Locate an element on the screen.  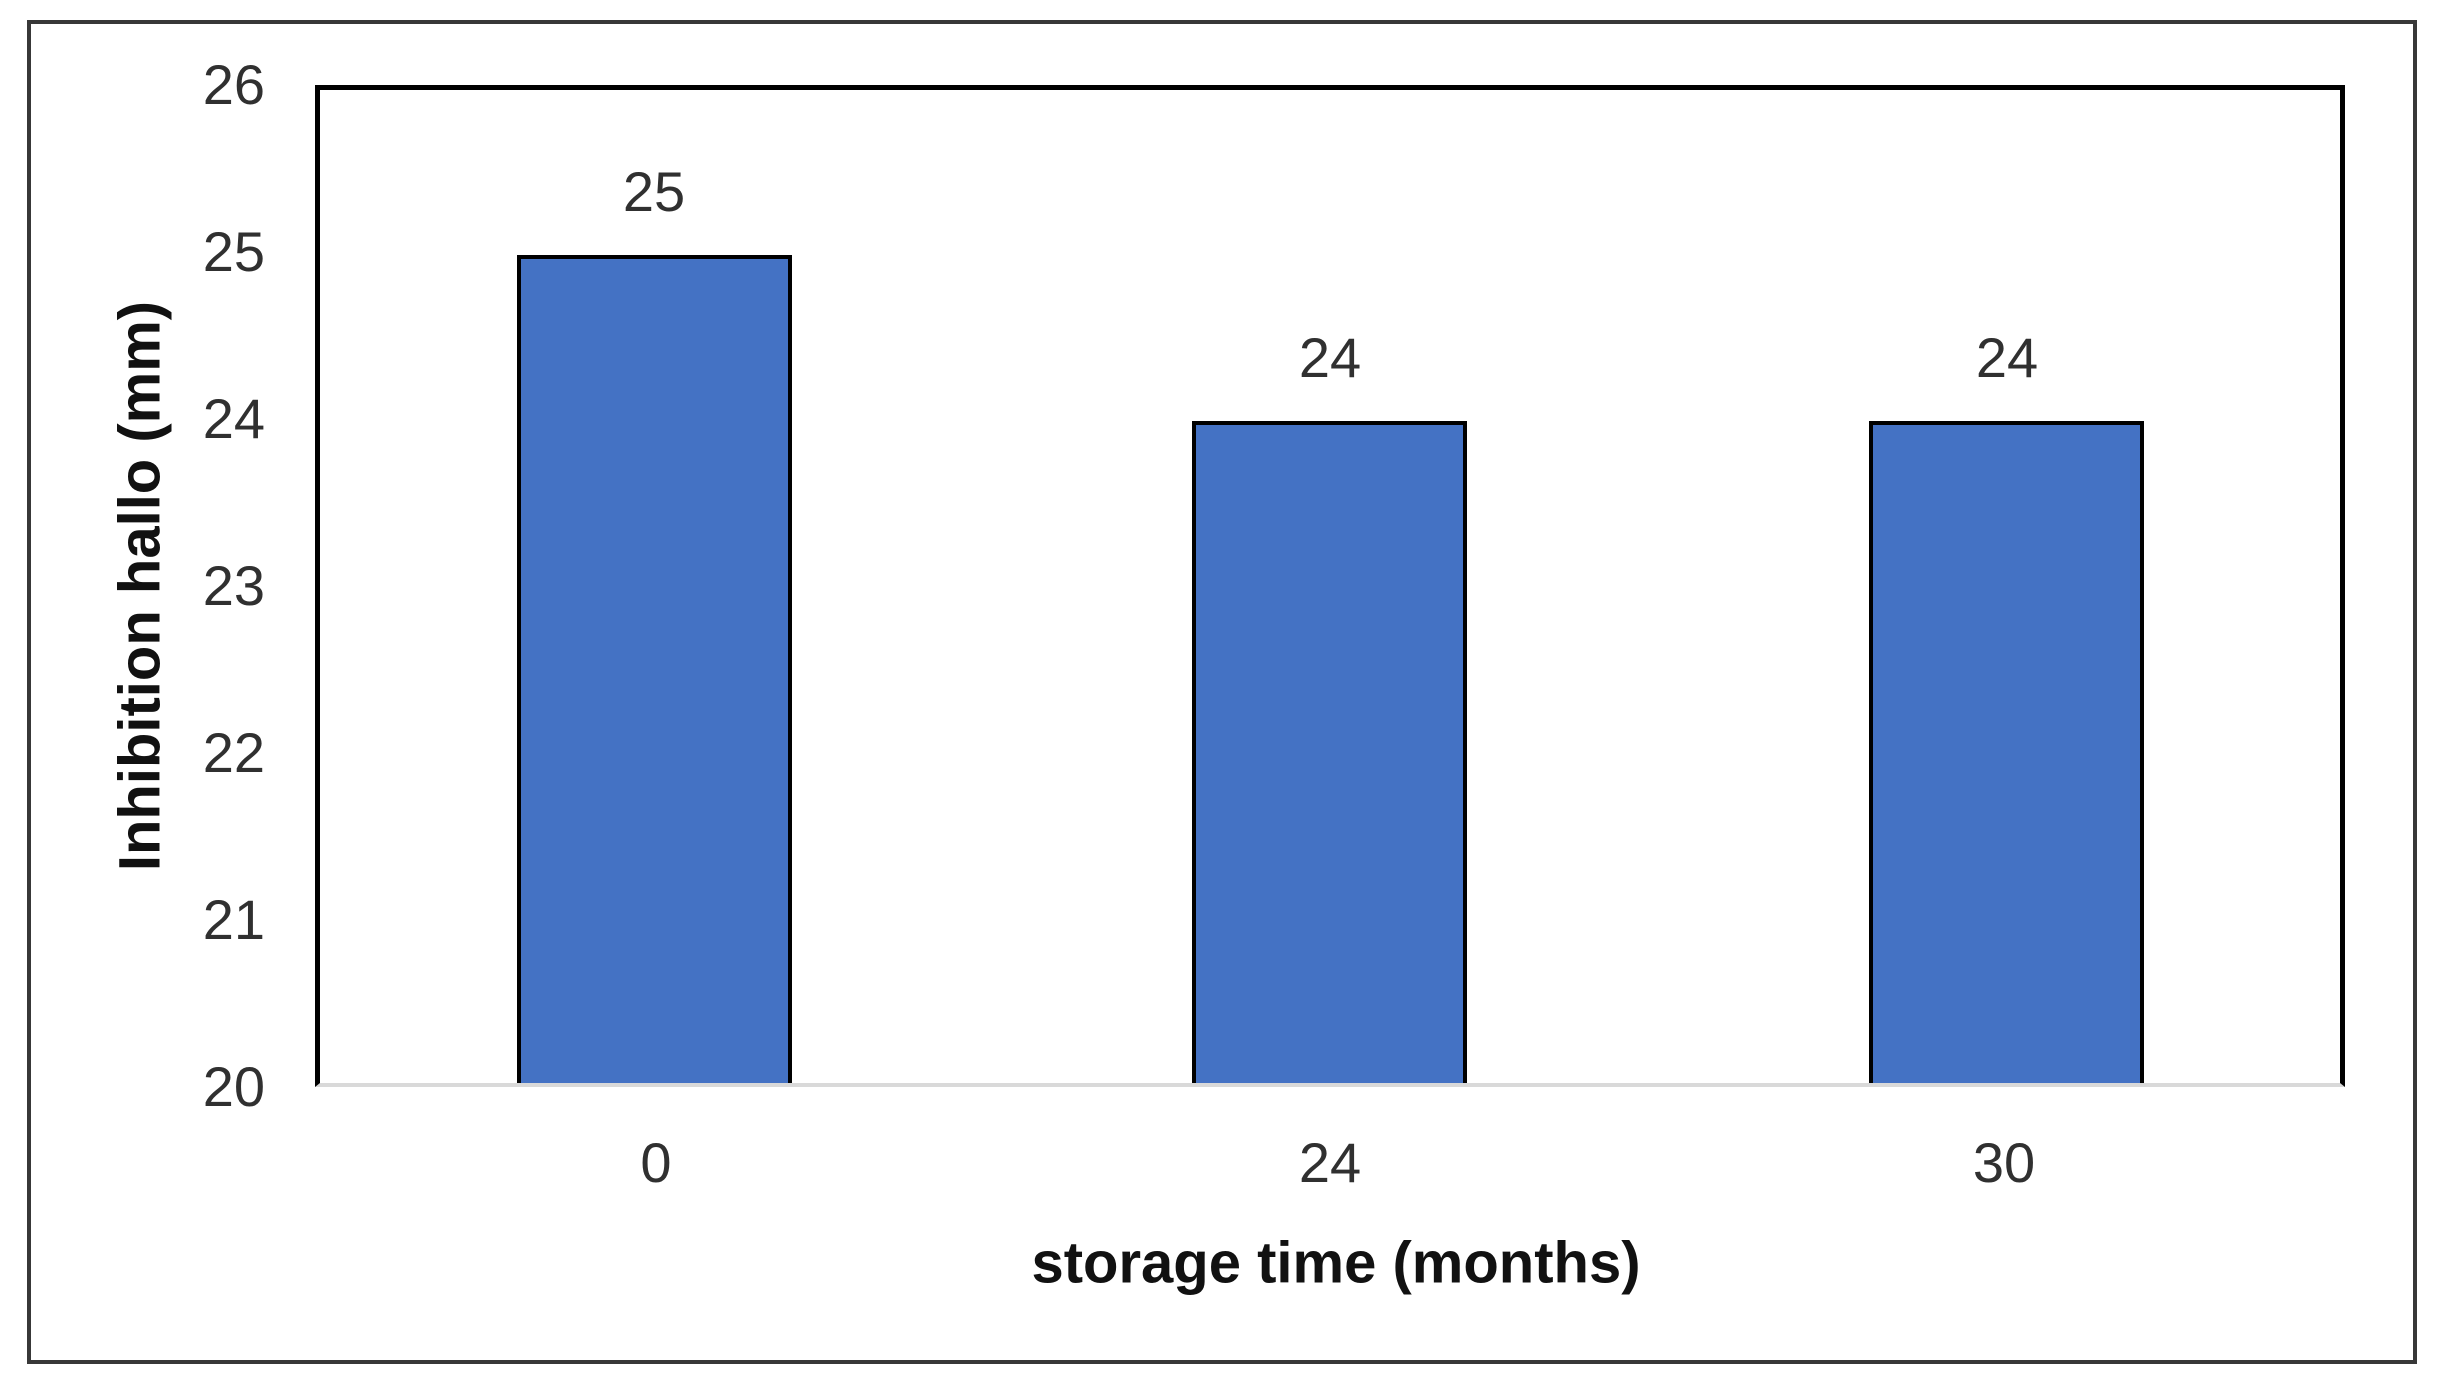
data-label: 25 is located at coordinates (654, 191).